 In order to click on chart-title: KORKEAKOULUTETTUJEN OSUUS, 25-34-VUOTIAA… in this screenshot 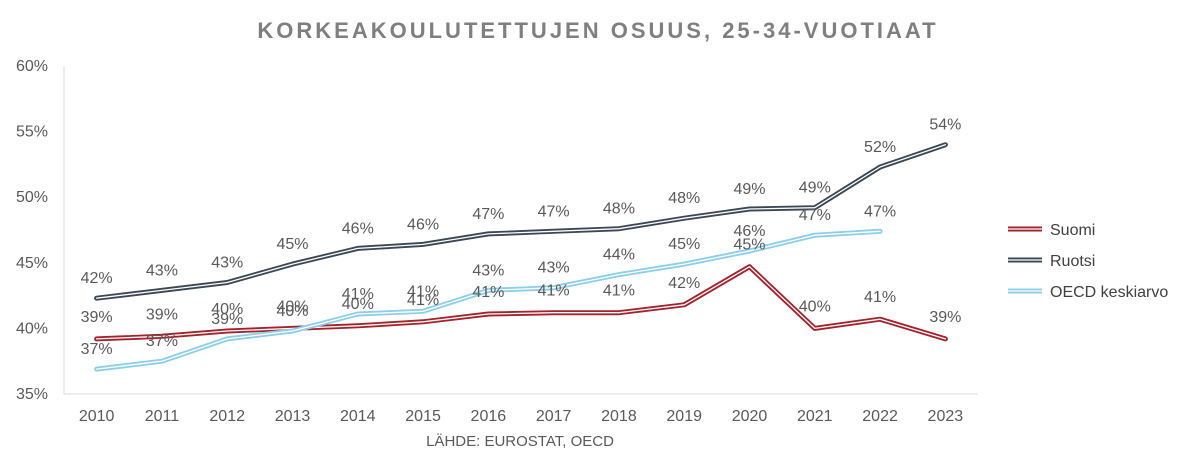, I will do `click(597, 30)`.